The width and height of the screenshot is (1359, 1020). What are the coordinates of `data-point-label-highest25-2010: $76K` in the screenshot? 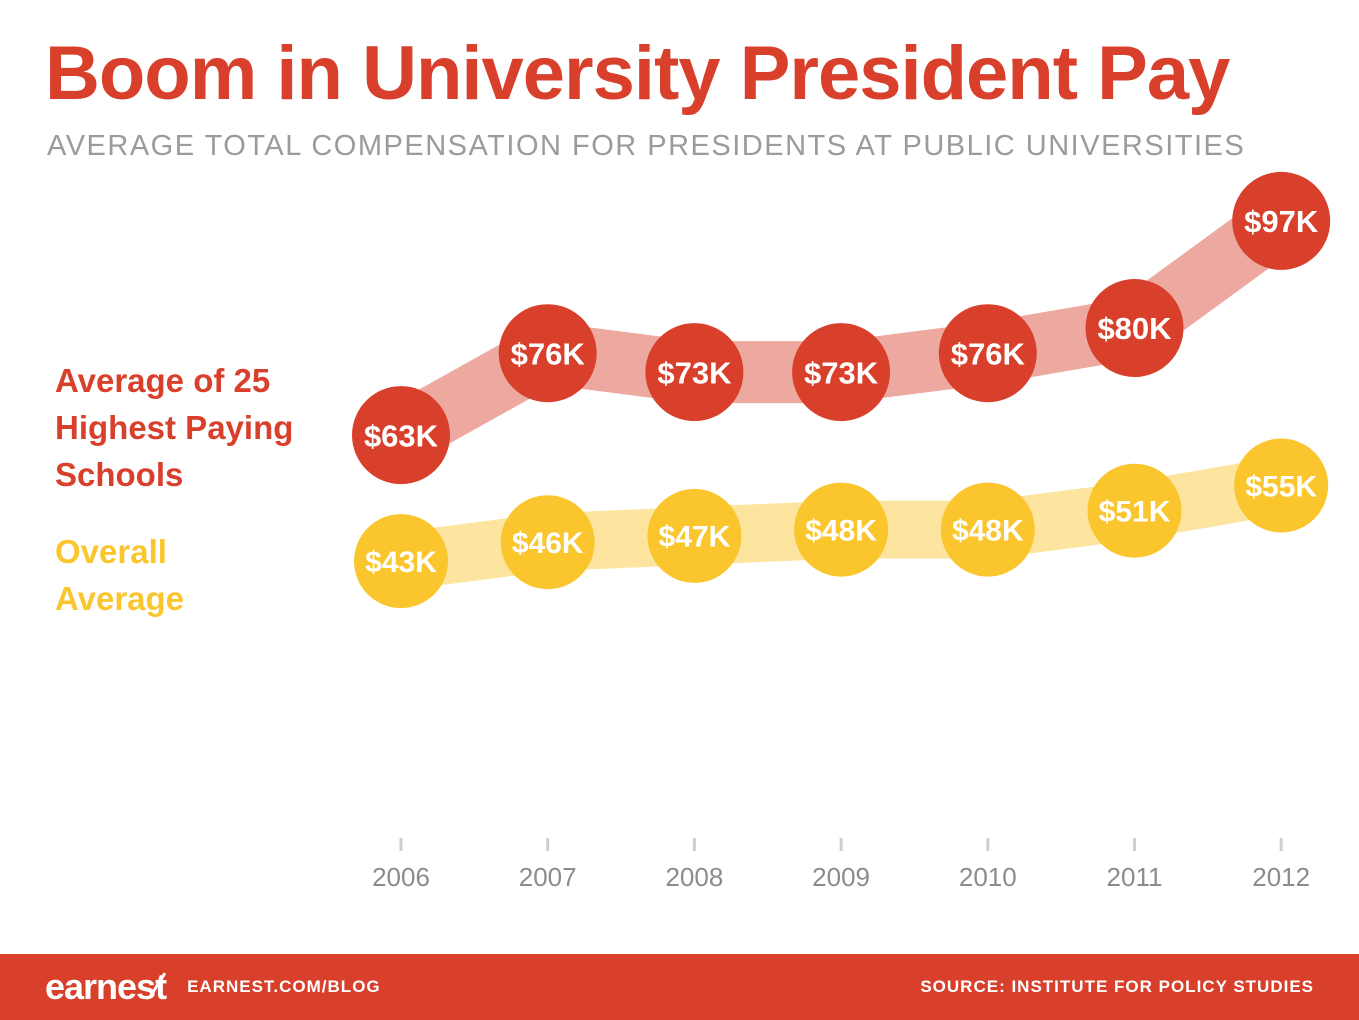 It's located at (988, 353).